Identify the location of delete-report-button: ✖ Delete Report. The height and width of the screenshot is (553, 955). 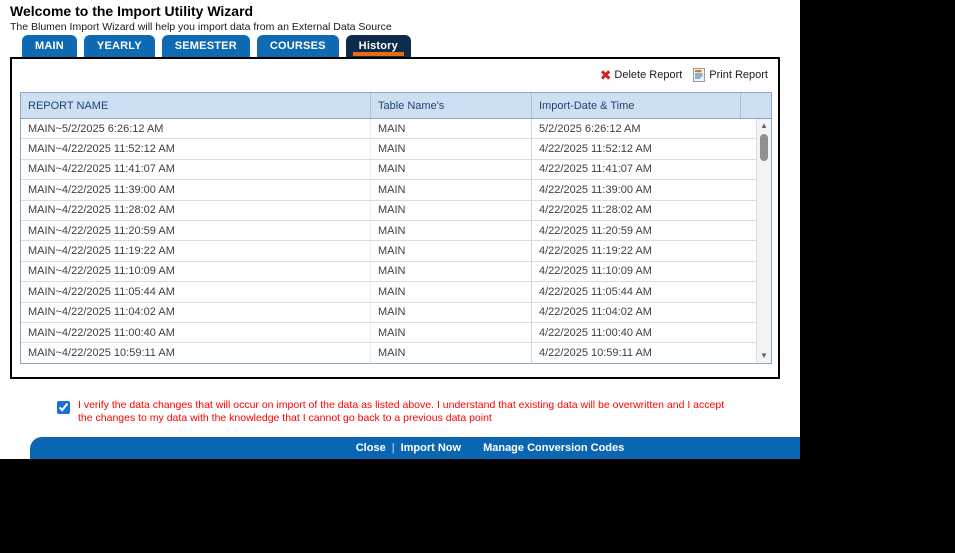
(641, 75).